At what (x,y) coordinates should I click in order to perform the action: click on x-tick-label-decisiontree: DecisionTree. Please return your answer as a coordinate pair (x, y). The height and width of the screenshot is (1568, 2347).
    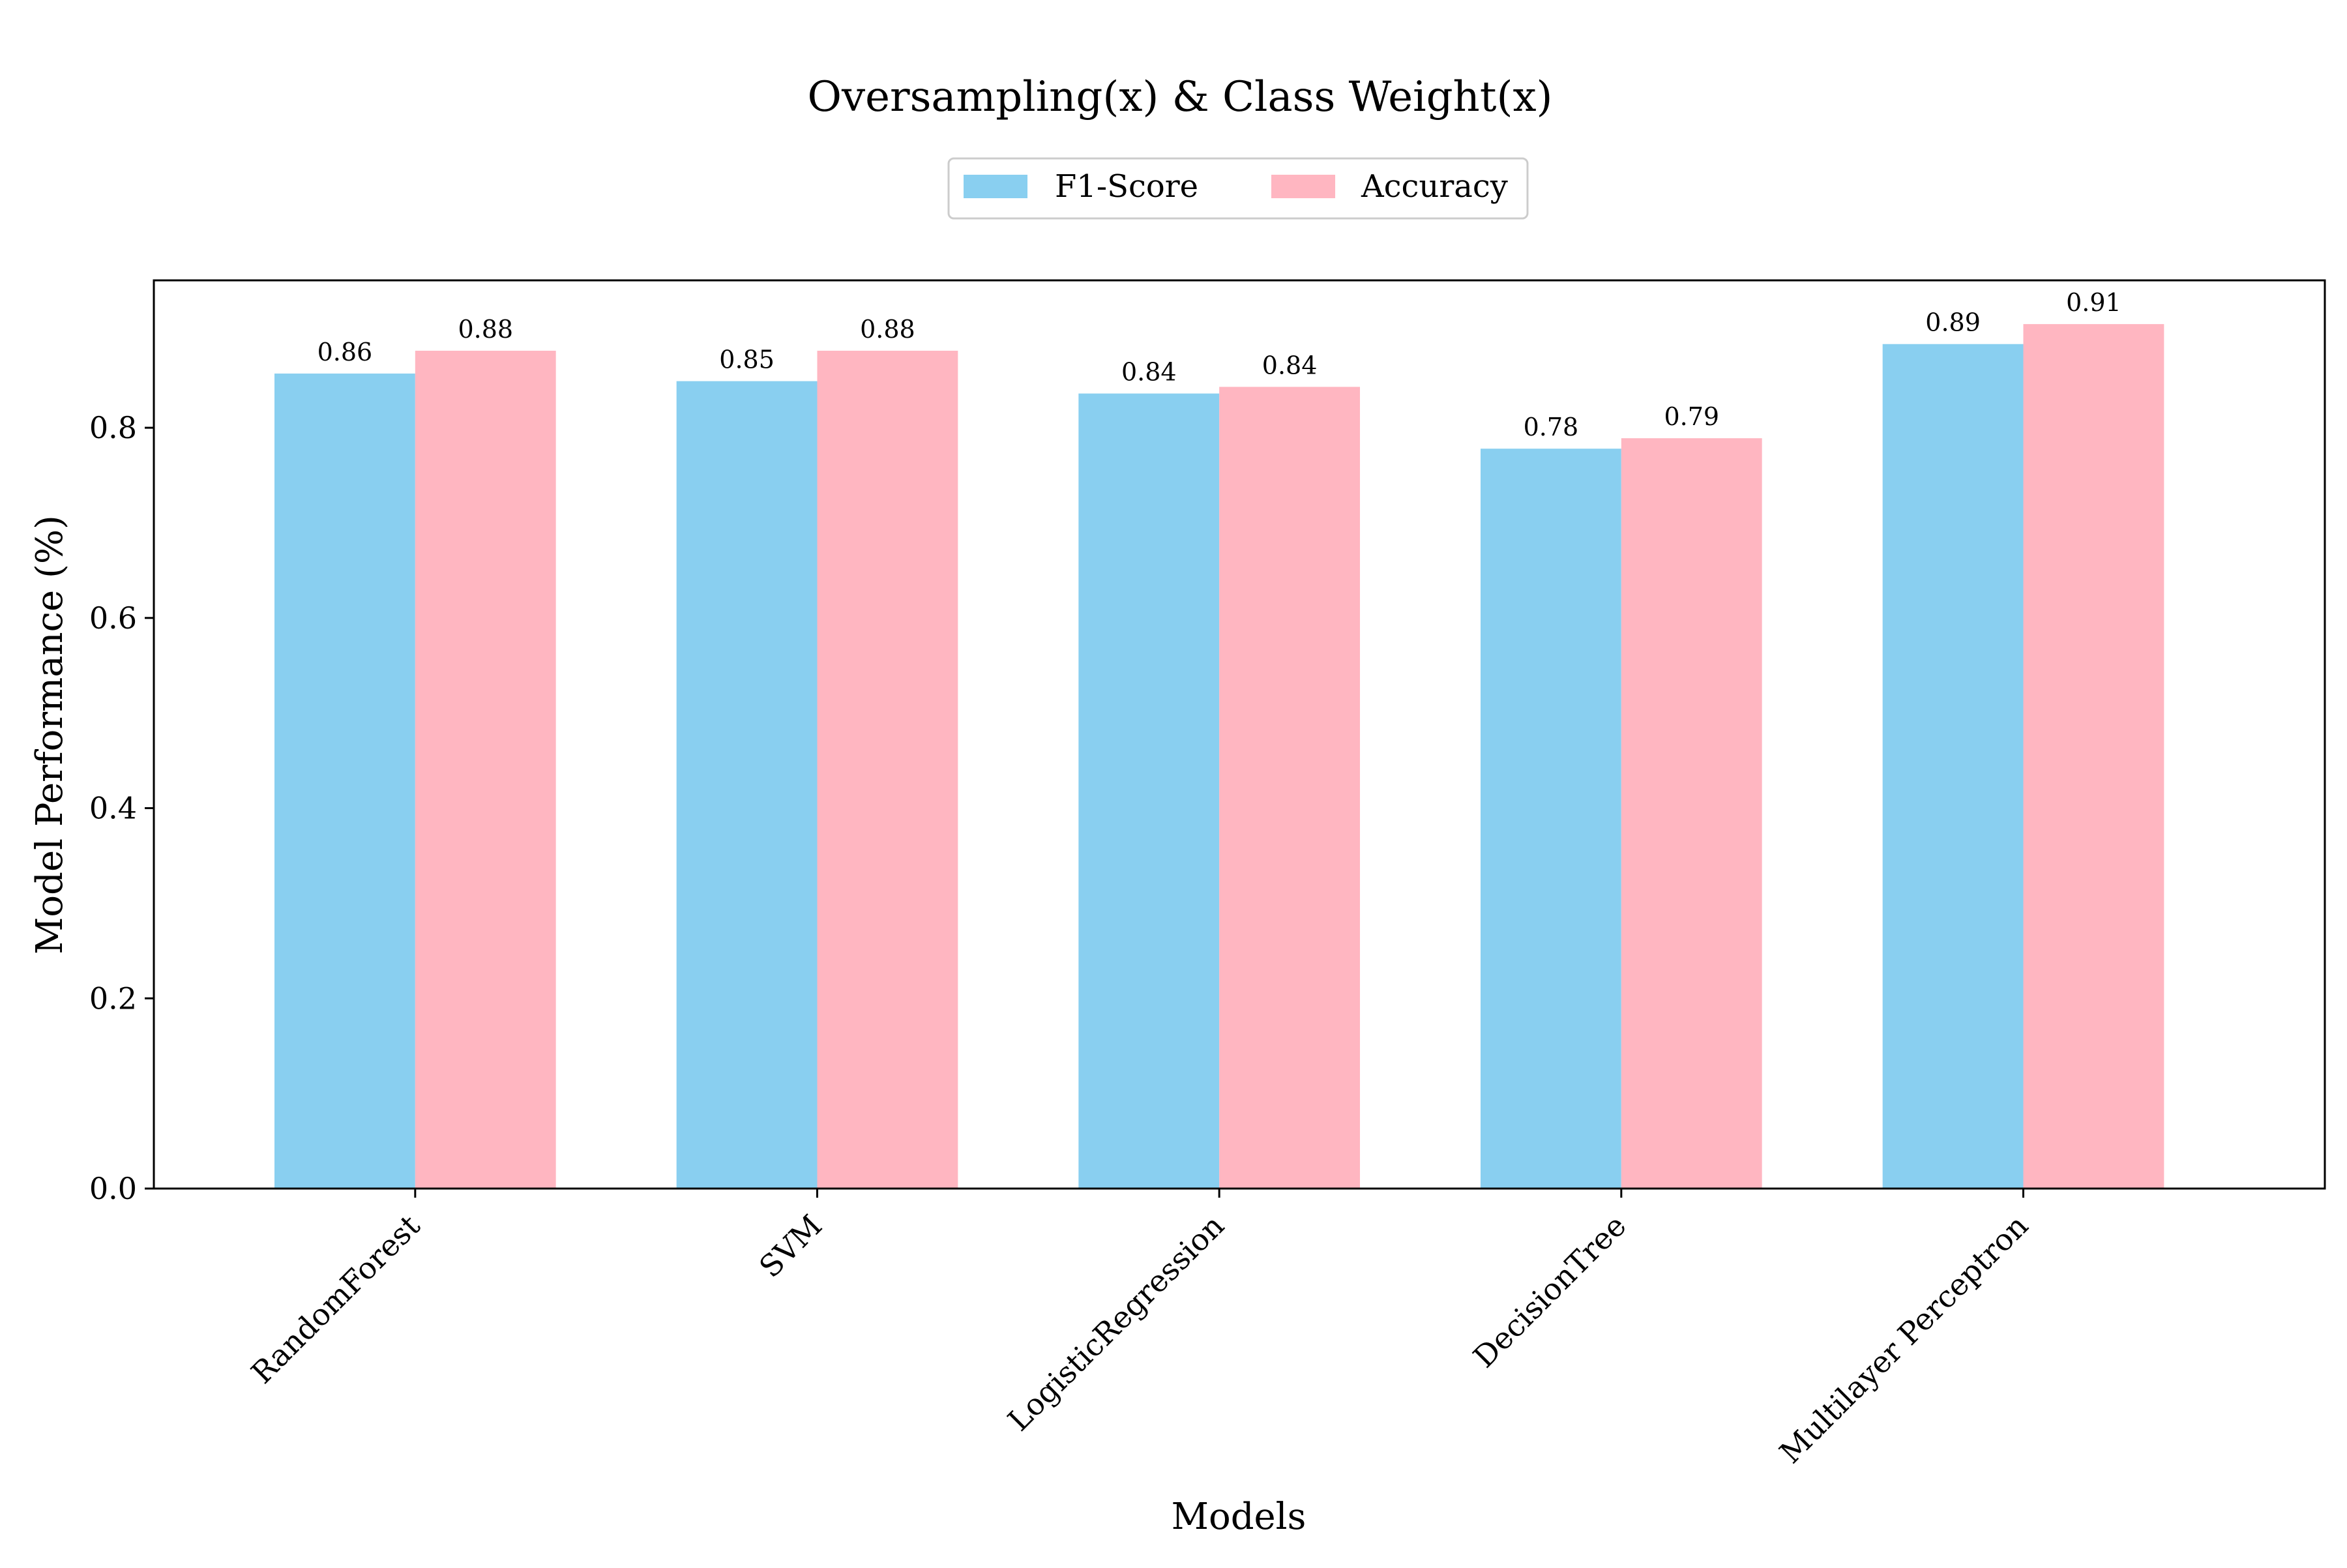
    Looking at the image, I should click on (1549, 1291).